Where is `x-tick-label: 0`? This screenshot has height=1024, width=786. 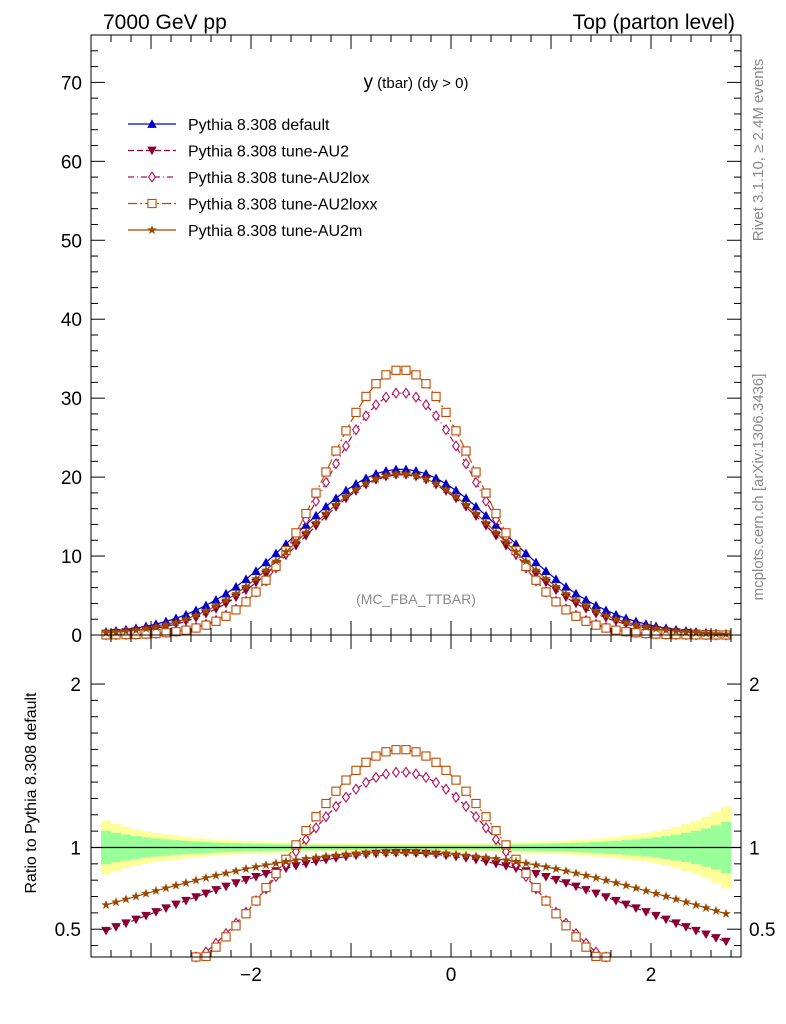 x-tick-label: 0 is located at coordinates (451, 975).